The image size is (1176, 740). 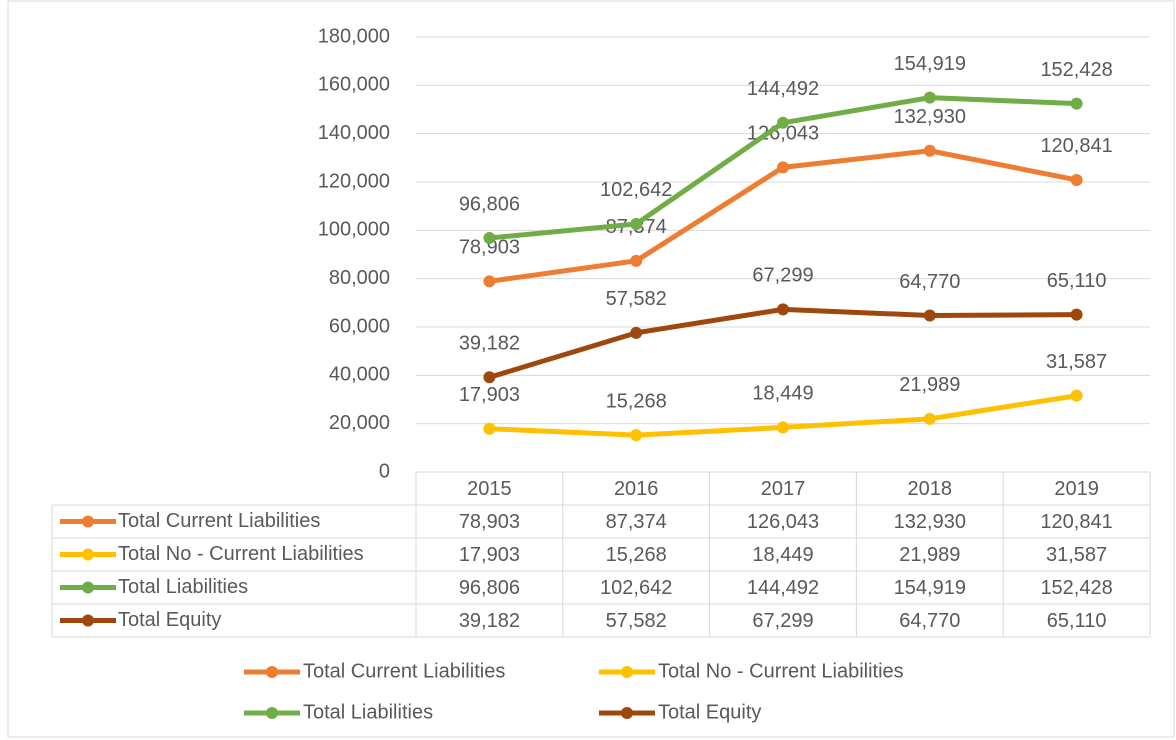 What do you see at coordinates (781, 671) in the screenshot?
I see `legend-label: Total No - Current Liabilities` at bounding box center [781, 671].